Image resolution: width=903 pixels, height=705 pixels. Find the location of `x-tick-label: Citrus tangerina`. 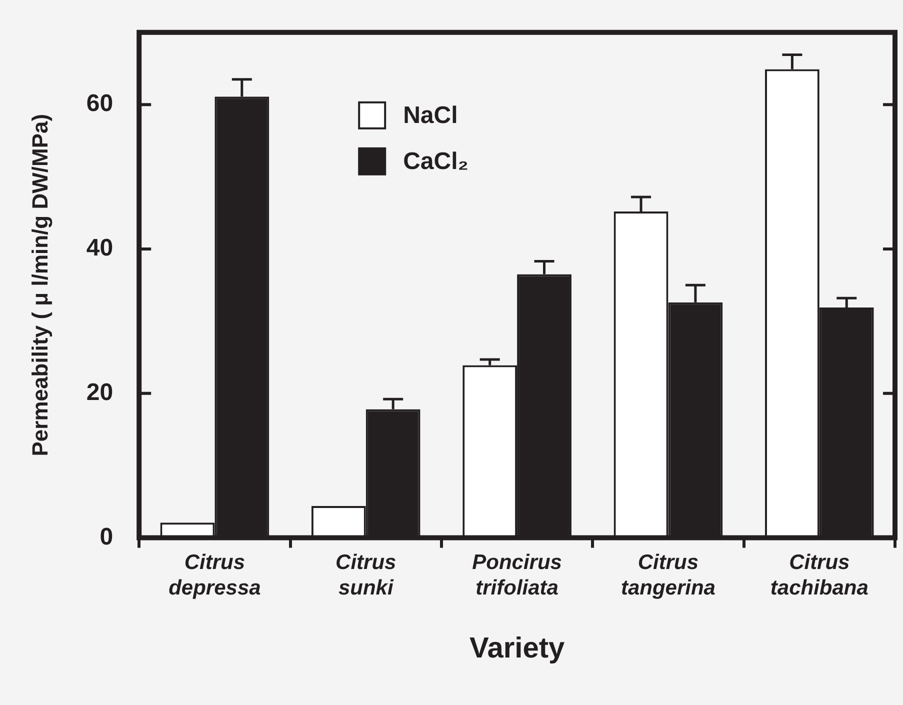

x-tick-label: Citrus tangerina is located at coordinates (668, 575).